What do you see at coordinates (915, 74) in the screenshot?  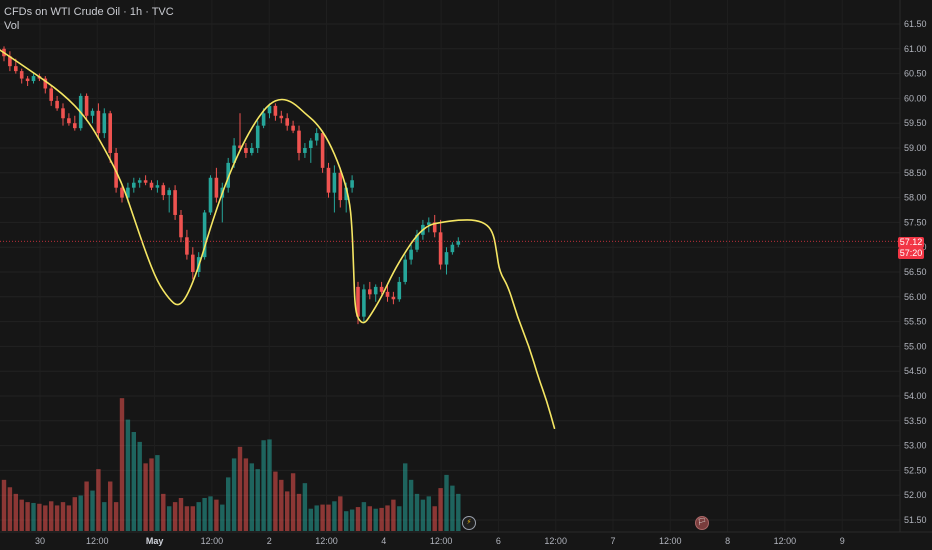 I see `price-tick-label: 60.50` at bounding box center [915, 74].